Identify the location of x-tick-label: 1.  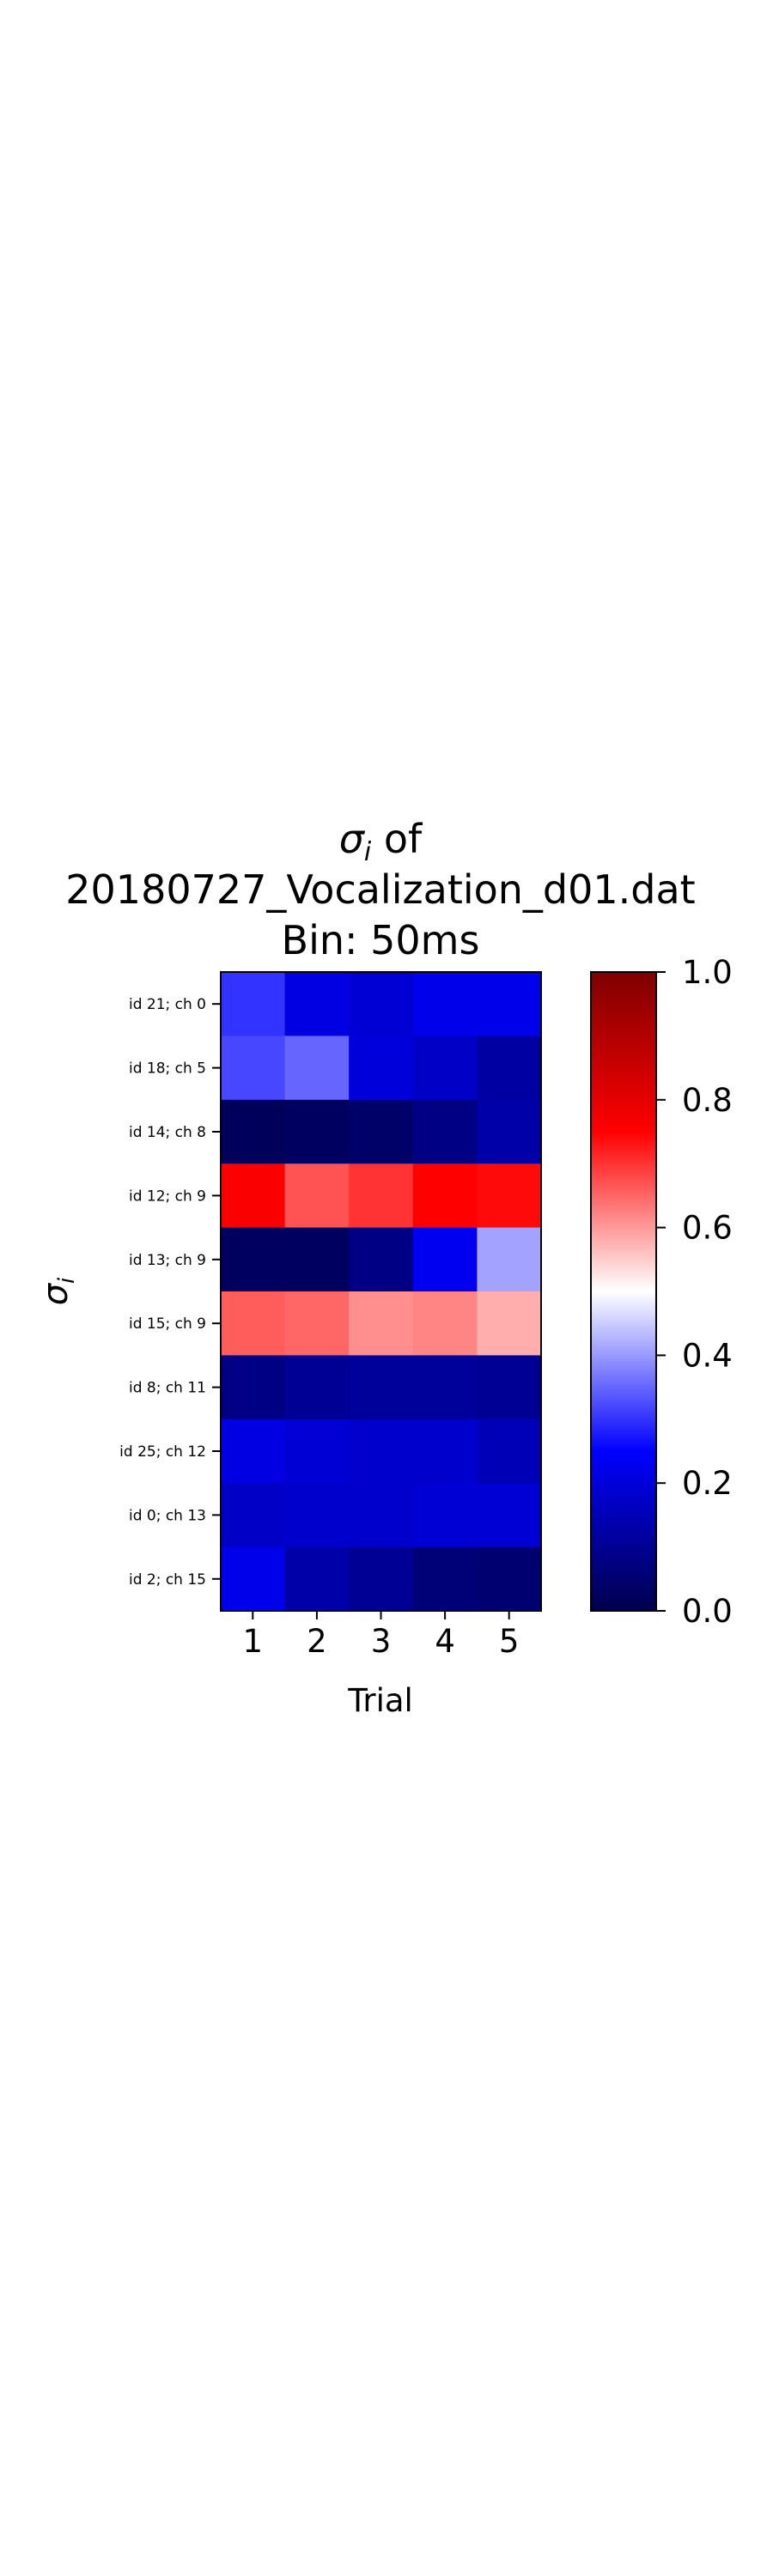
(253, 1642).